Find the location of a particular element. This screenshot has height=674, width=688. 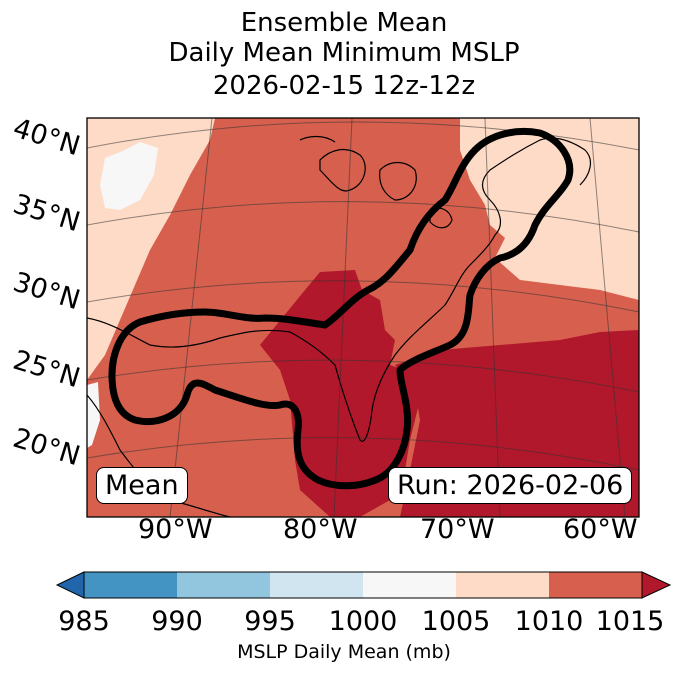

colorbar-extend-low is located at coordinates (70, 585).